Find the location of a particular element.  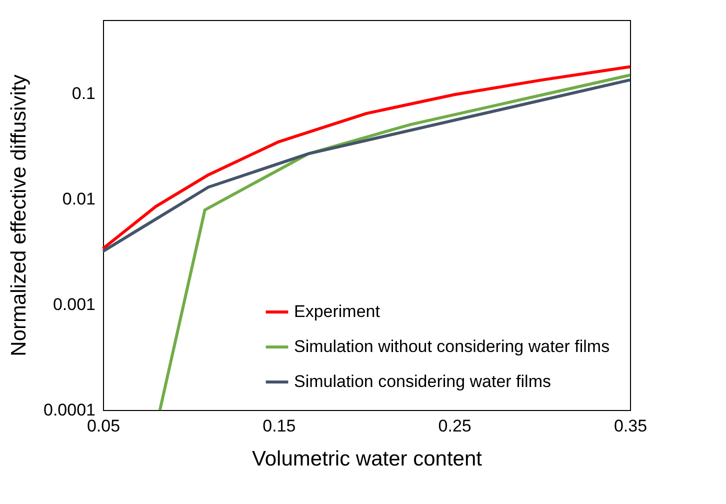

y-tick-label: 0.0001 is located at coordinates (70, 410).